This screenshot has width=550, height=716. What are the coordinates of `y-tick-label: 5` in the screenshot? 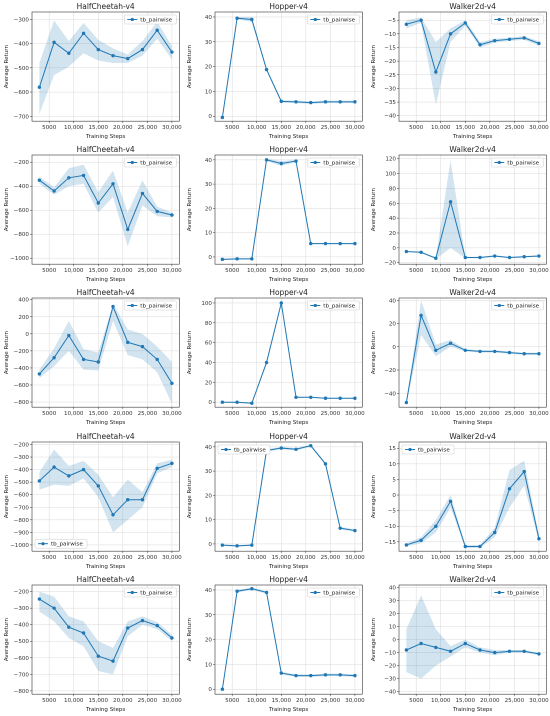 It's located at (394, 480).